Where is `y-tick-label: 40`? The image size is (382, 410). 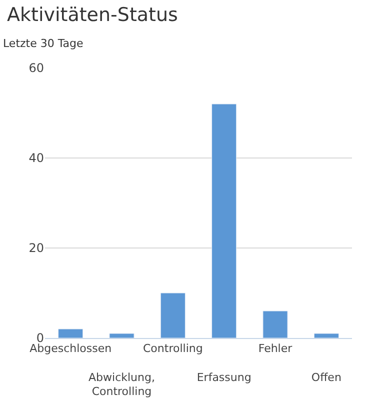 y-tick-label: 40 is located at coordinates (36, 158).